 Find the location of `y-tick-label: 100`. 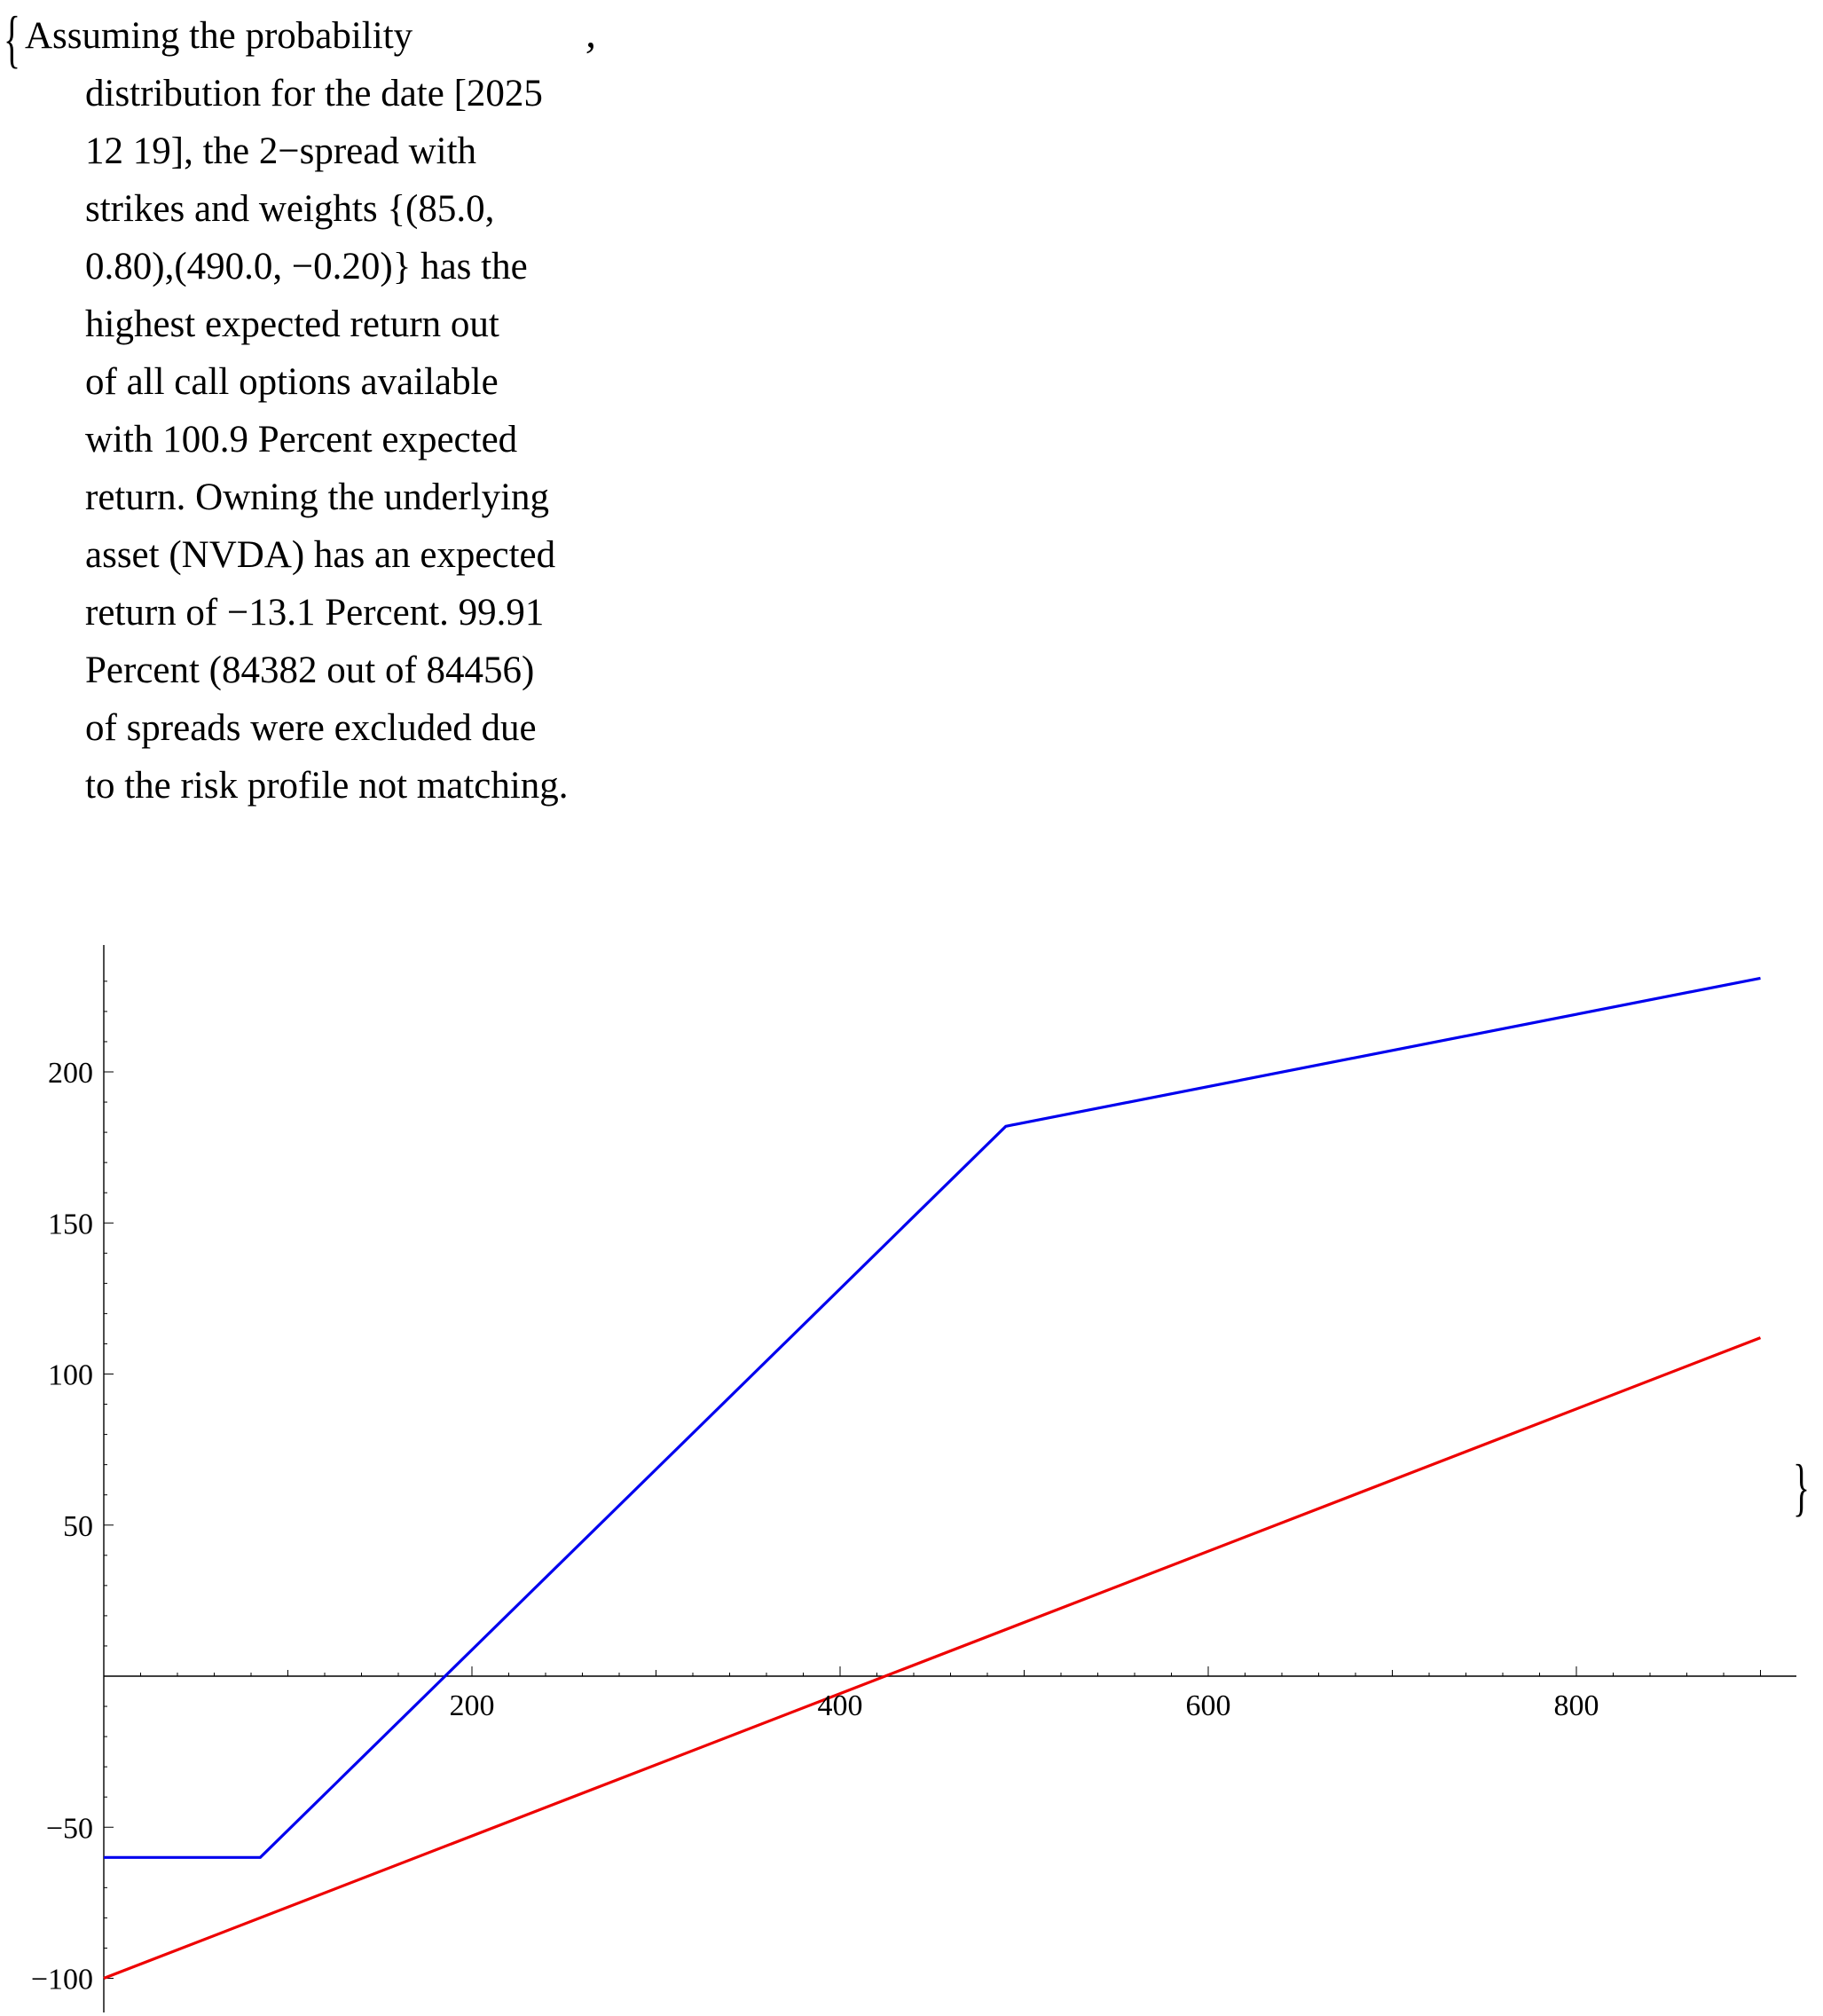

y-tick-label: 100 is located at coordinates (70, 1376).